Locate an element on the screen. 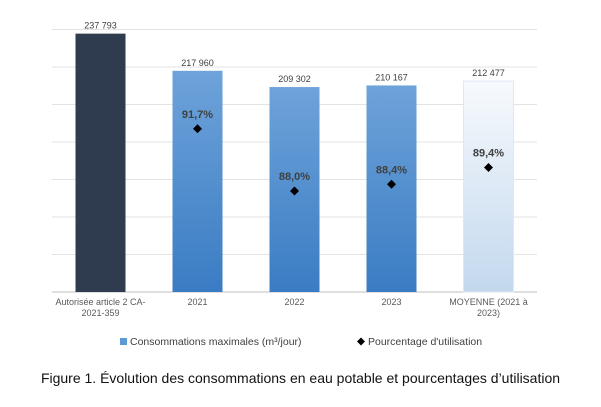  legend-label-consommations: Consommations maximales (m³/jour) is located at coordinates (216, 342).